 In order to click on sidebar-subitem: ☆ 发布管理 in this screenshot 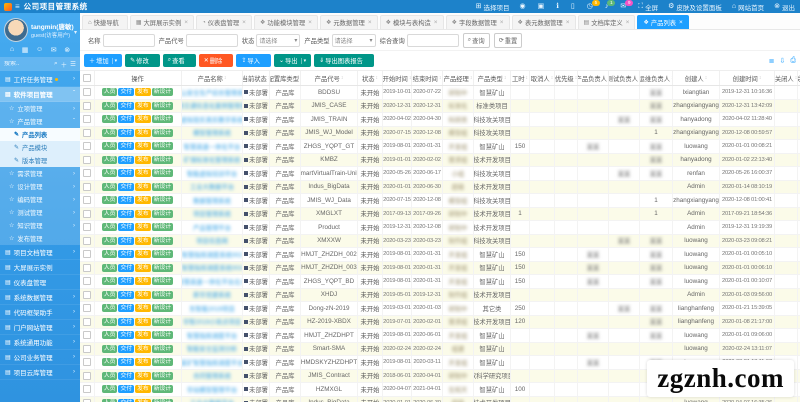, I will do `click(26, 239)`.